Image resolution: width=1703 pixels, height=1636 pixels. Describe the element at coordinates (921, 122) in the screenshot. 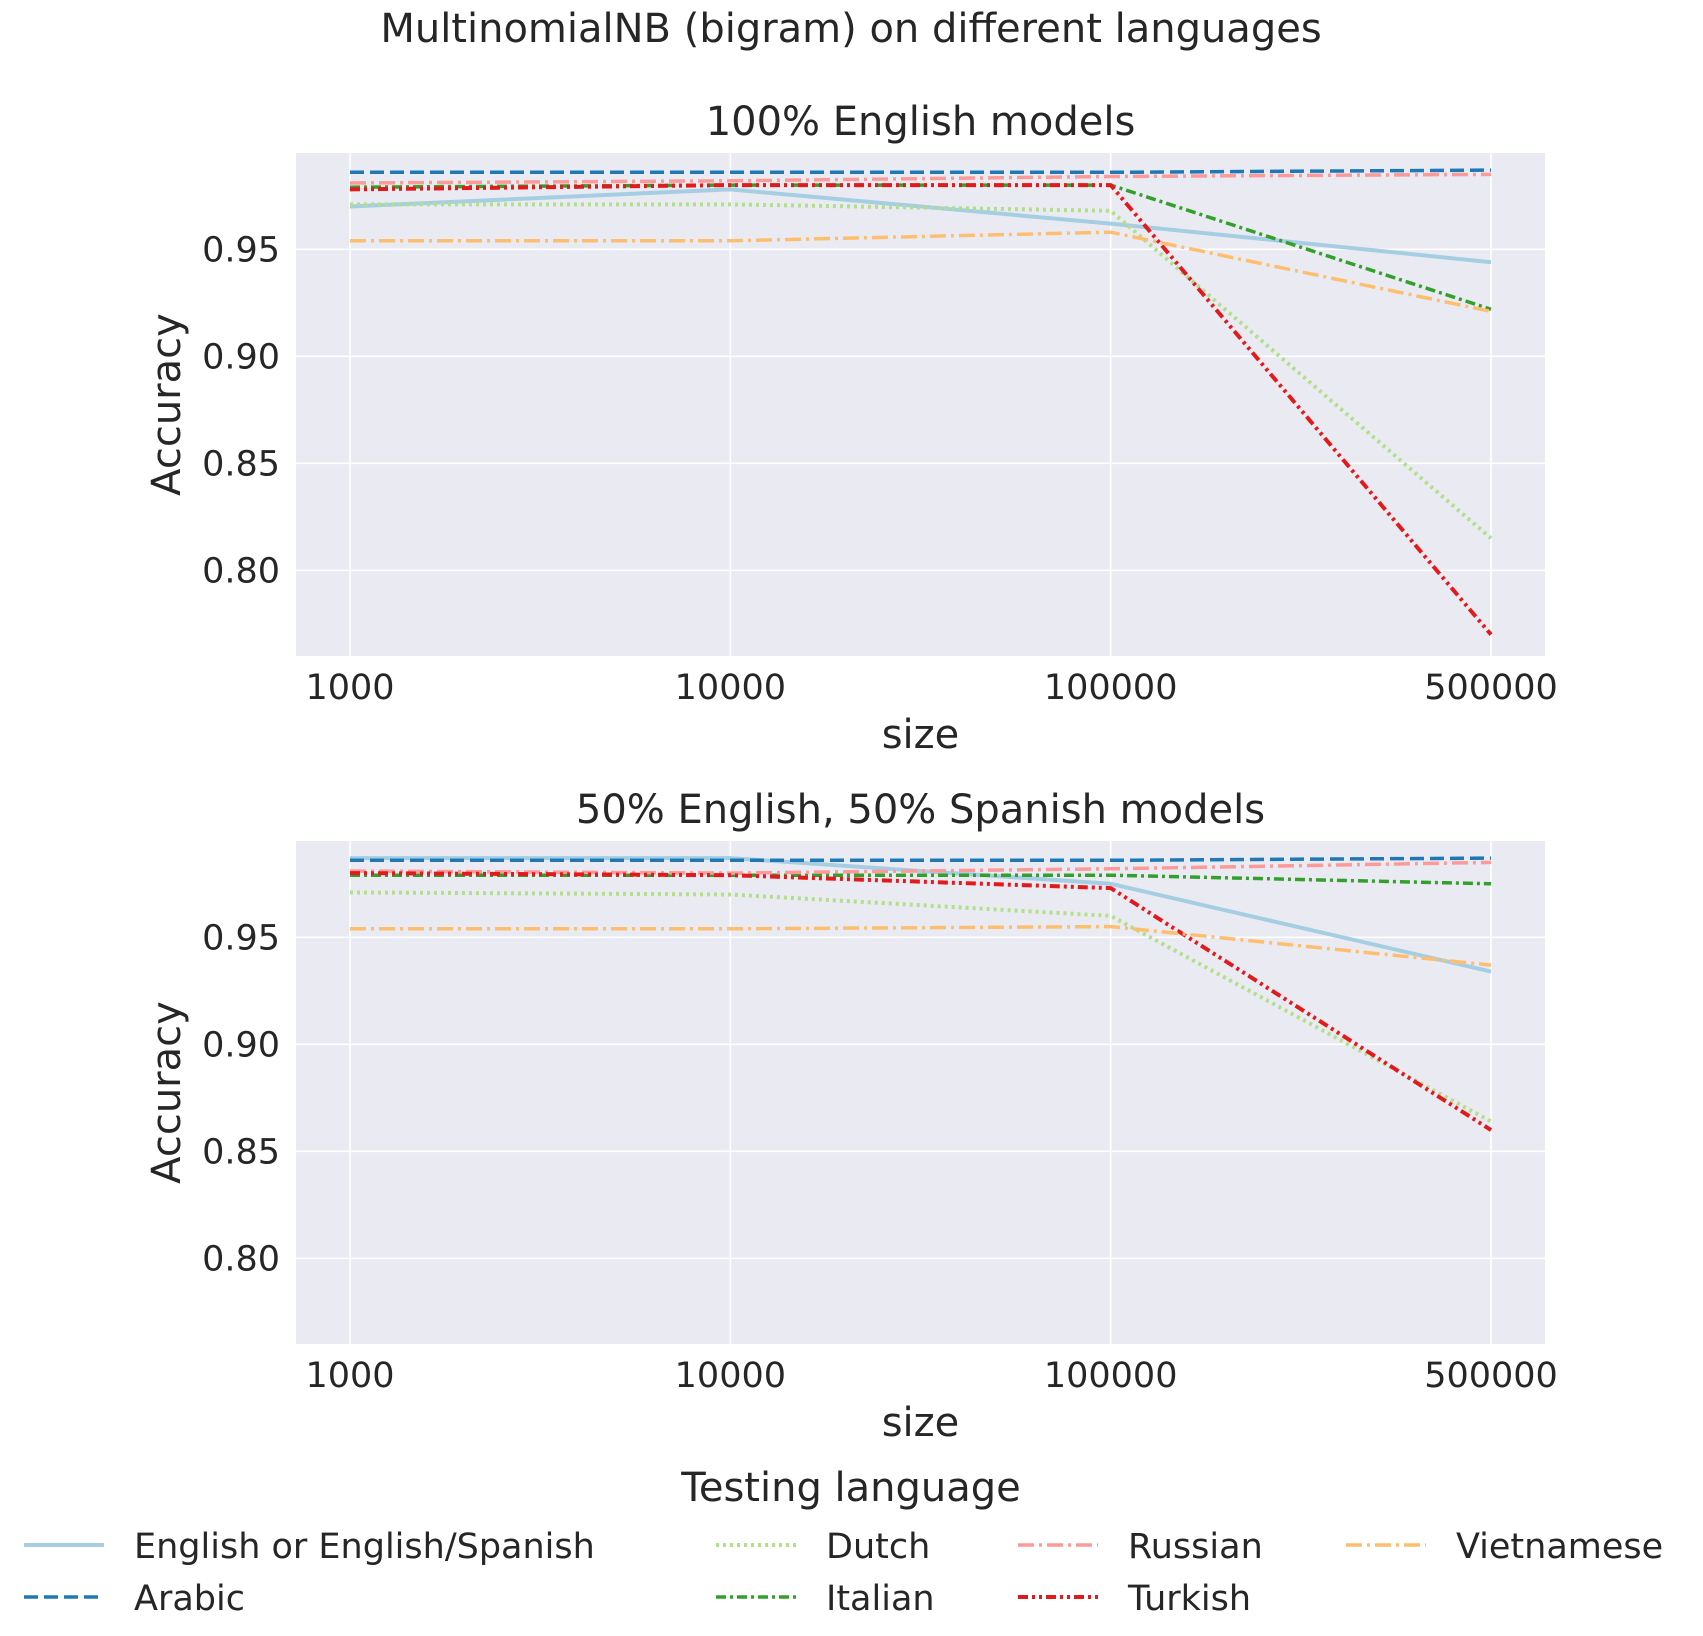

I see `chart-title: 100% English models` at that location.